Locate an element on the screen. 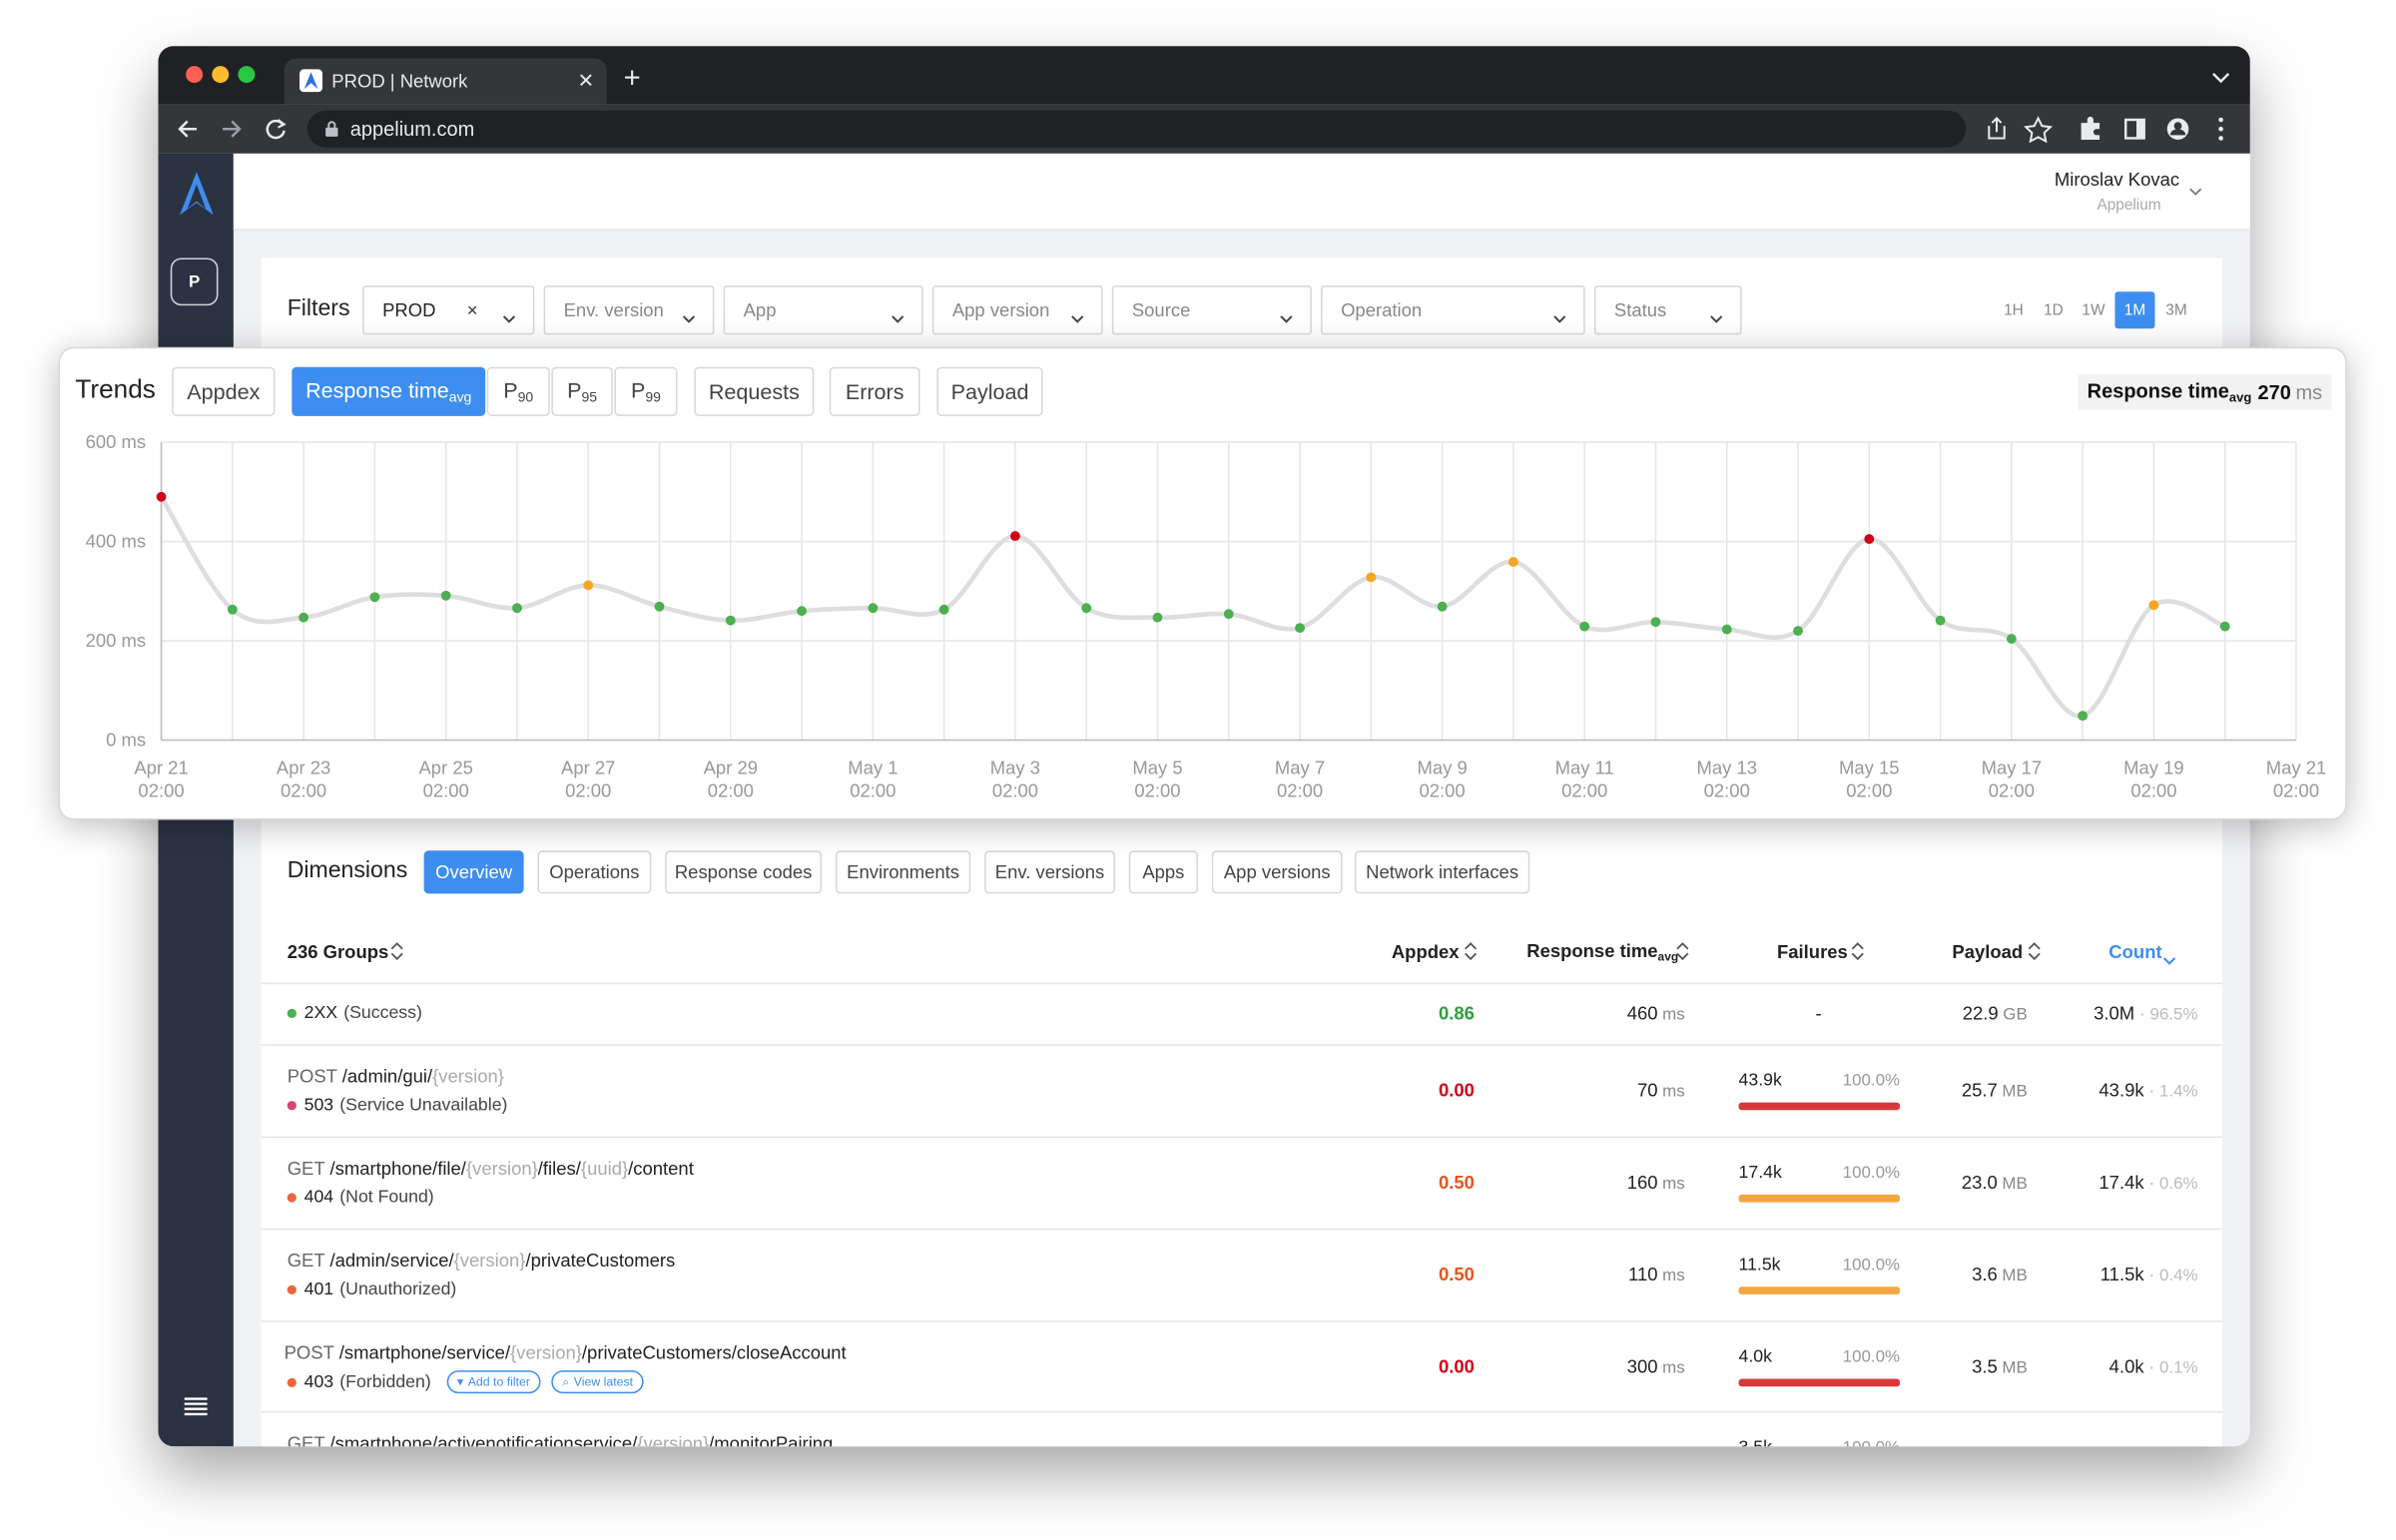 The width and height of the screenshot is (2396, 1540). time-range: 3M is located at coordinates (2176, 310).